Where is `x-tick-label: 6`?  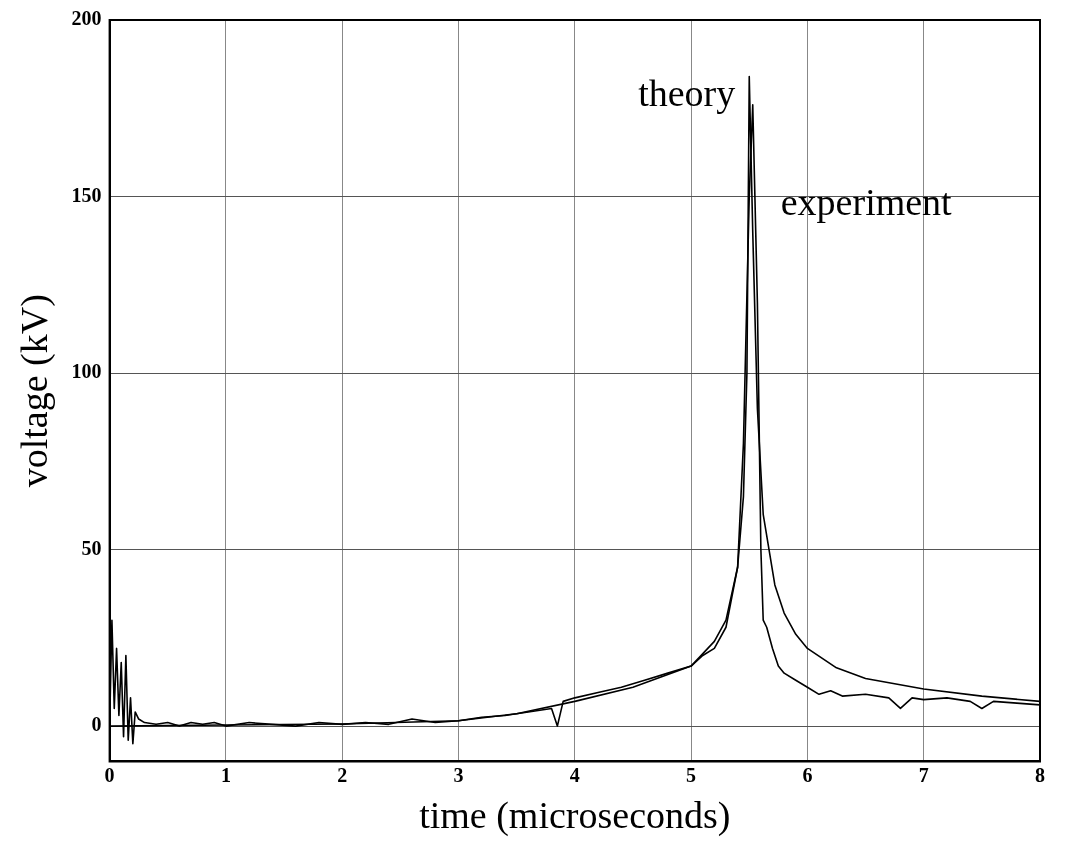
x-tick-label: 6 is located at coordinates (807, 774).